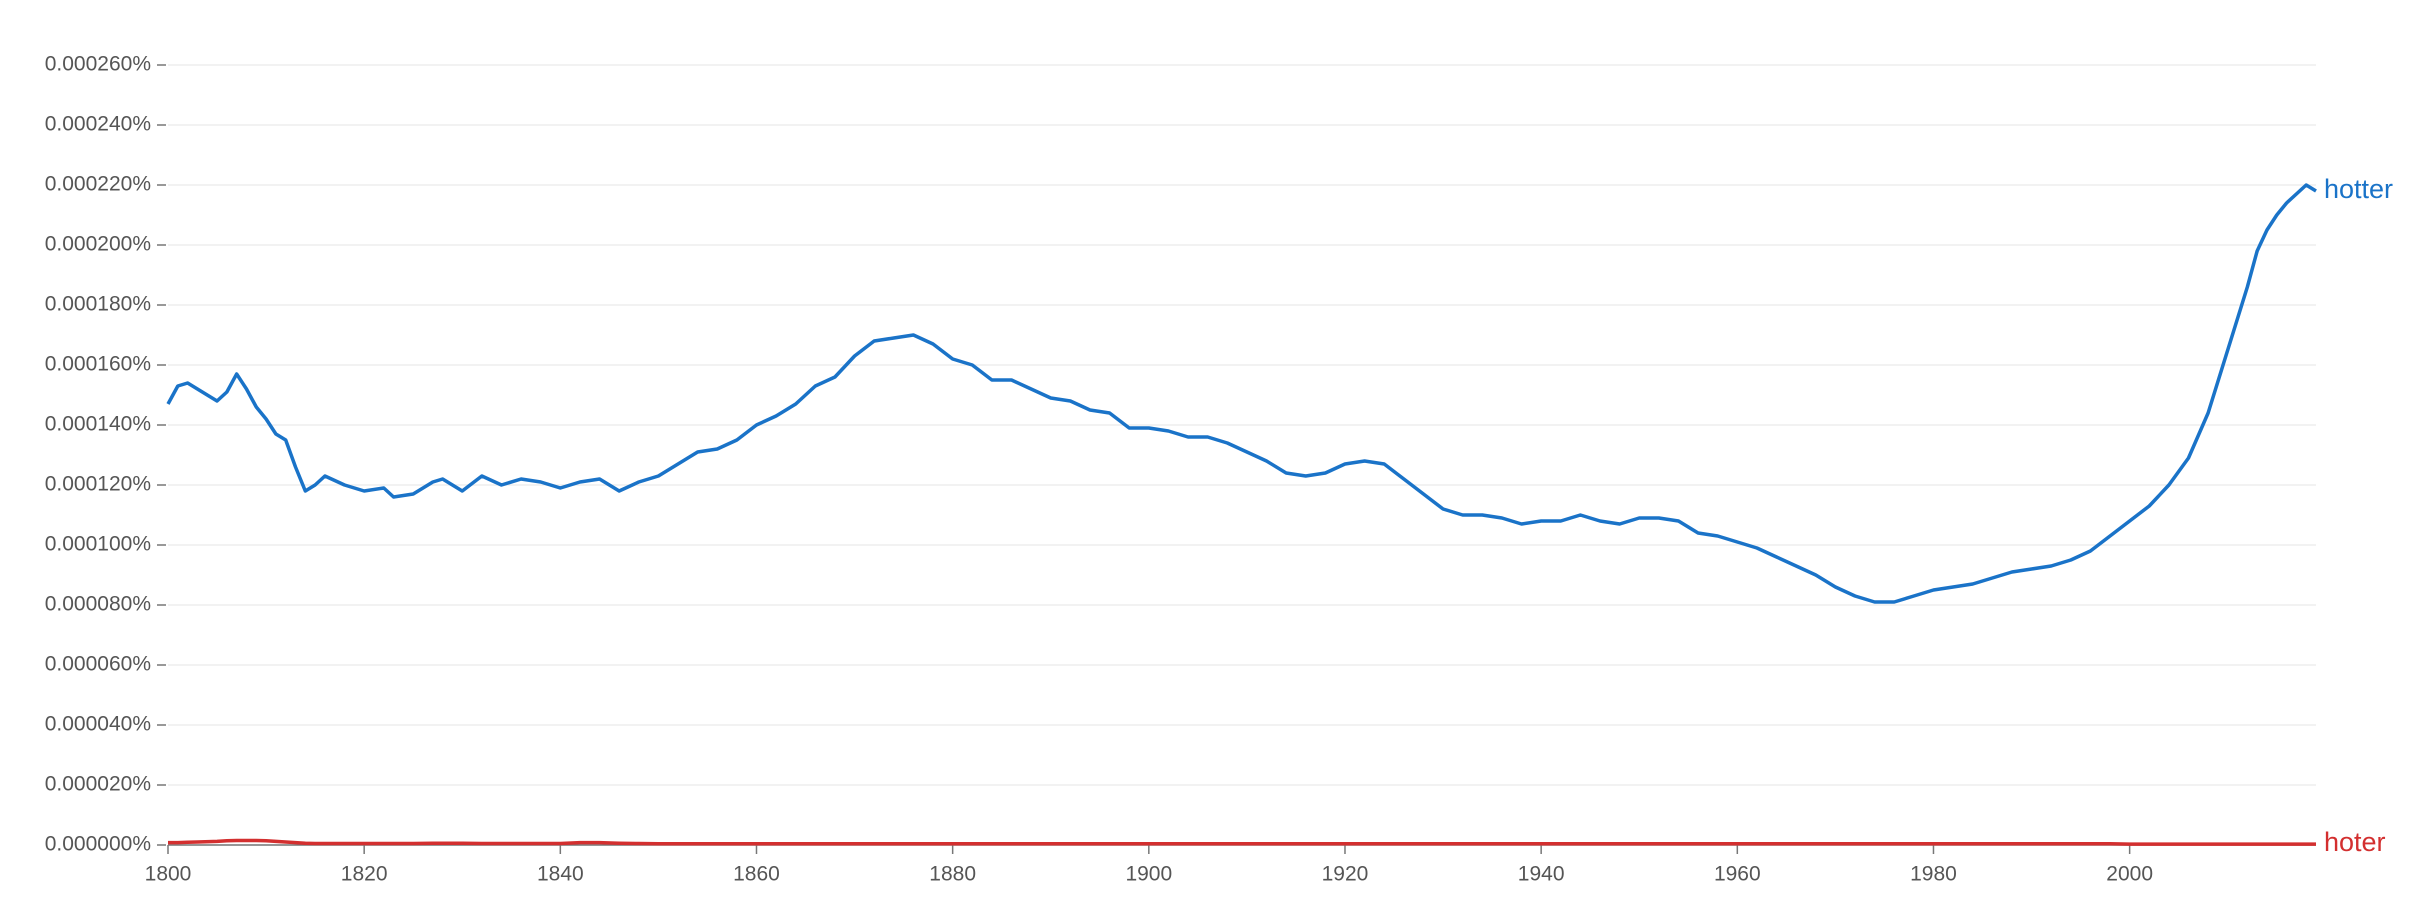 Image resolution: width=2428 pixels, height=902 pixels. I want to click on y-tick-label: 0.000160%, so click(98, 364).